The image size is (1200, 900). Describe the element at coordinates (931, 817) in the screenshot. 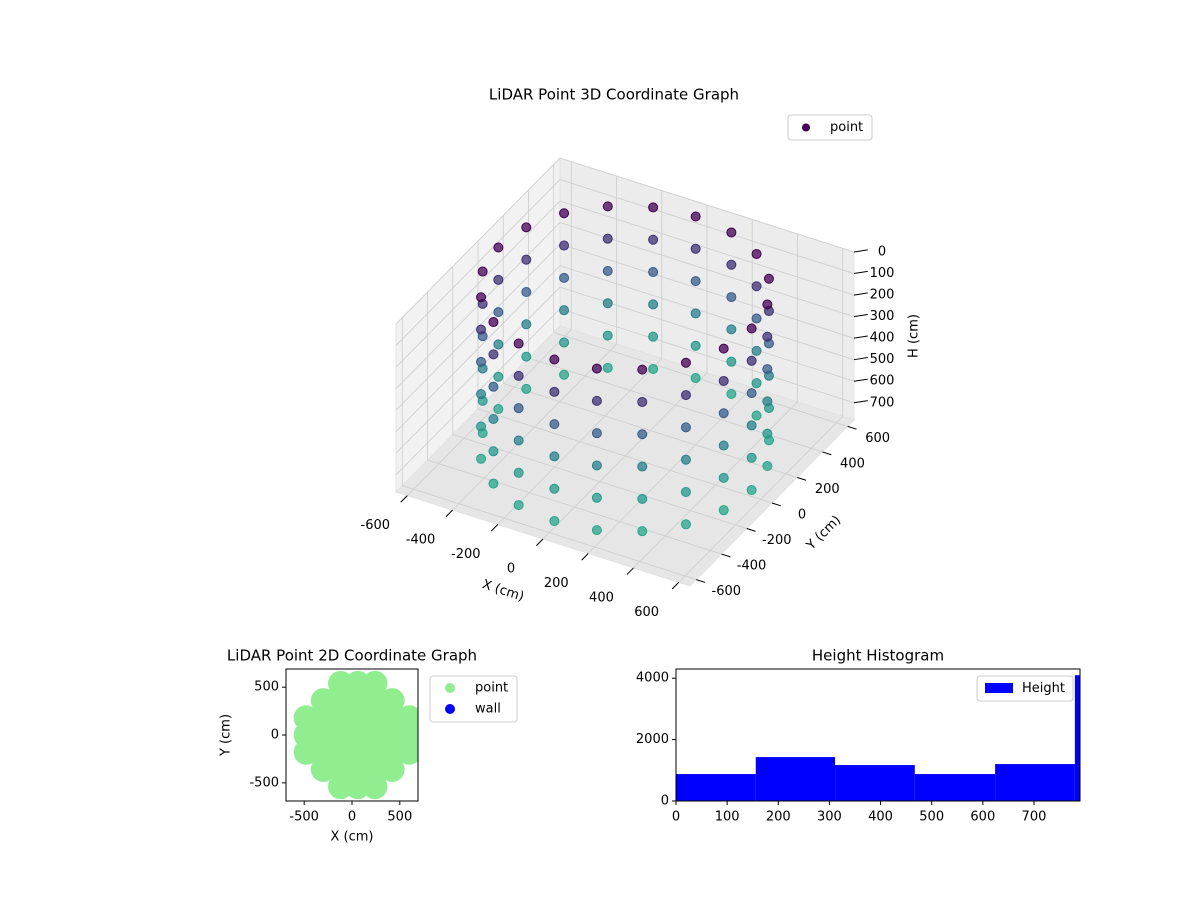

I see `x-tick-label: 500` at that location.